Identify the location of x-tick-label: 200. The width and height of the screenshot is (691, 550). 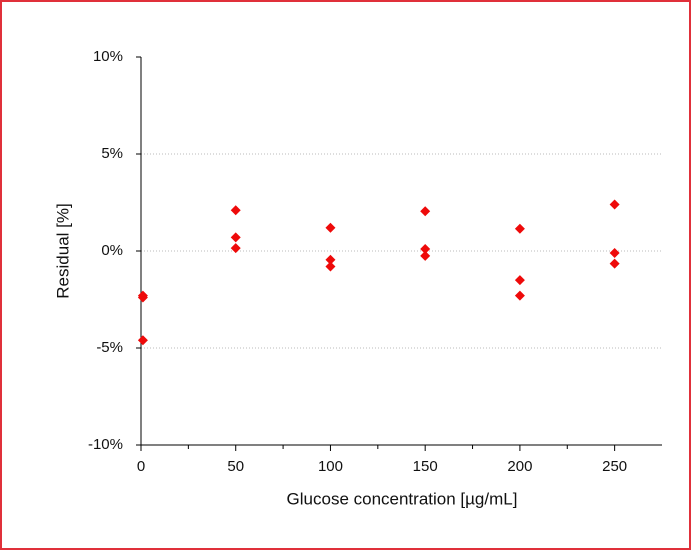
(519, 466).